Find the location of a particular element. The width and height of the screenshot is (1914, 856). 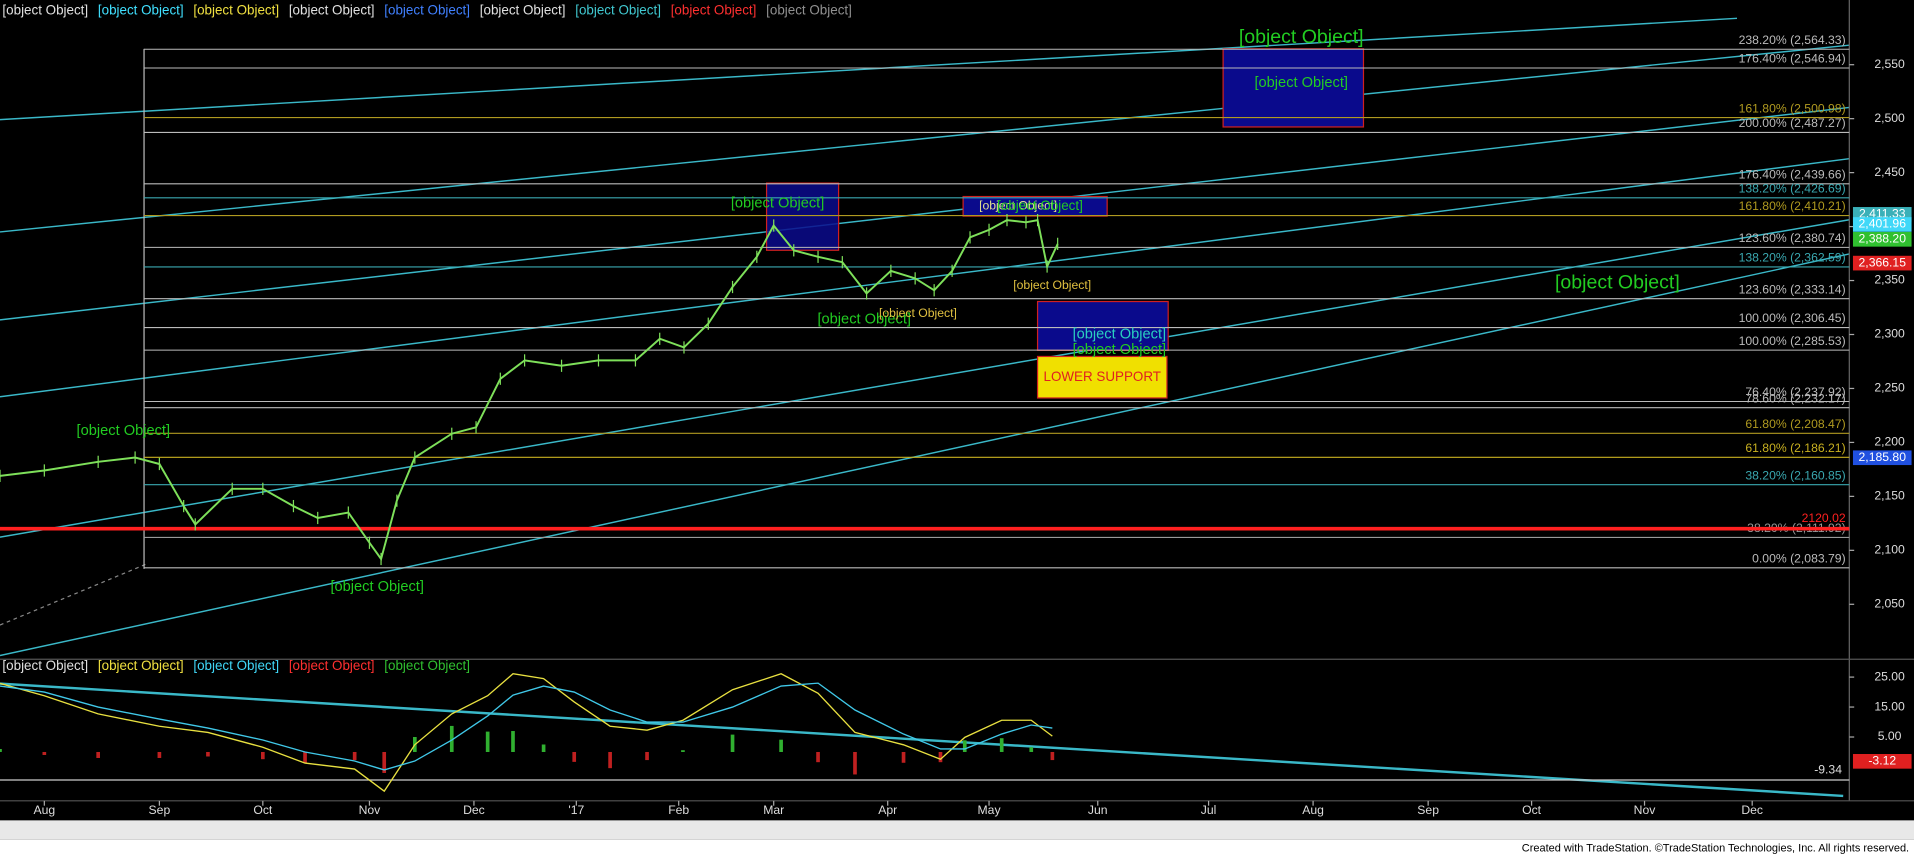

fib-label: 138.20% (2,426.69) is located at coordinates (1792, 188).